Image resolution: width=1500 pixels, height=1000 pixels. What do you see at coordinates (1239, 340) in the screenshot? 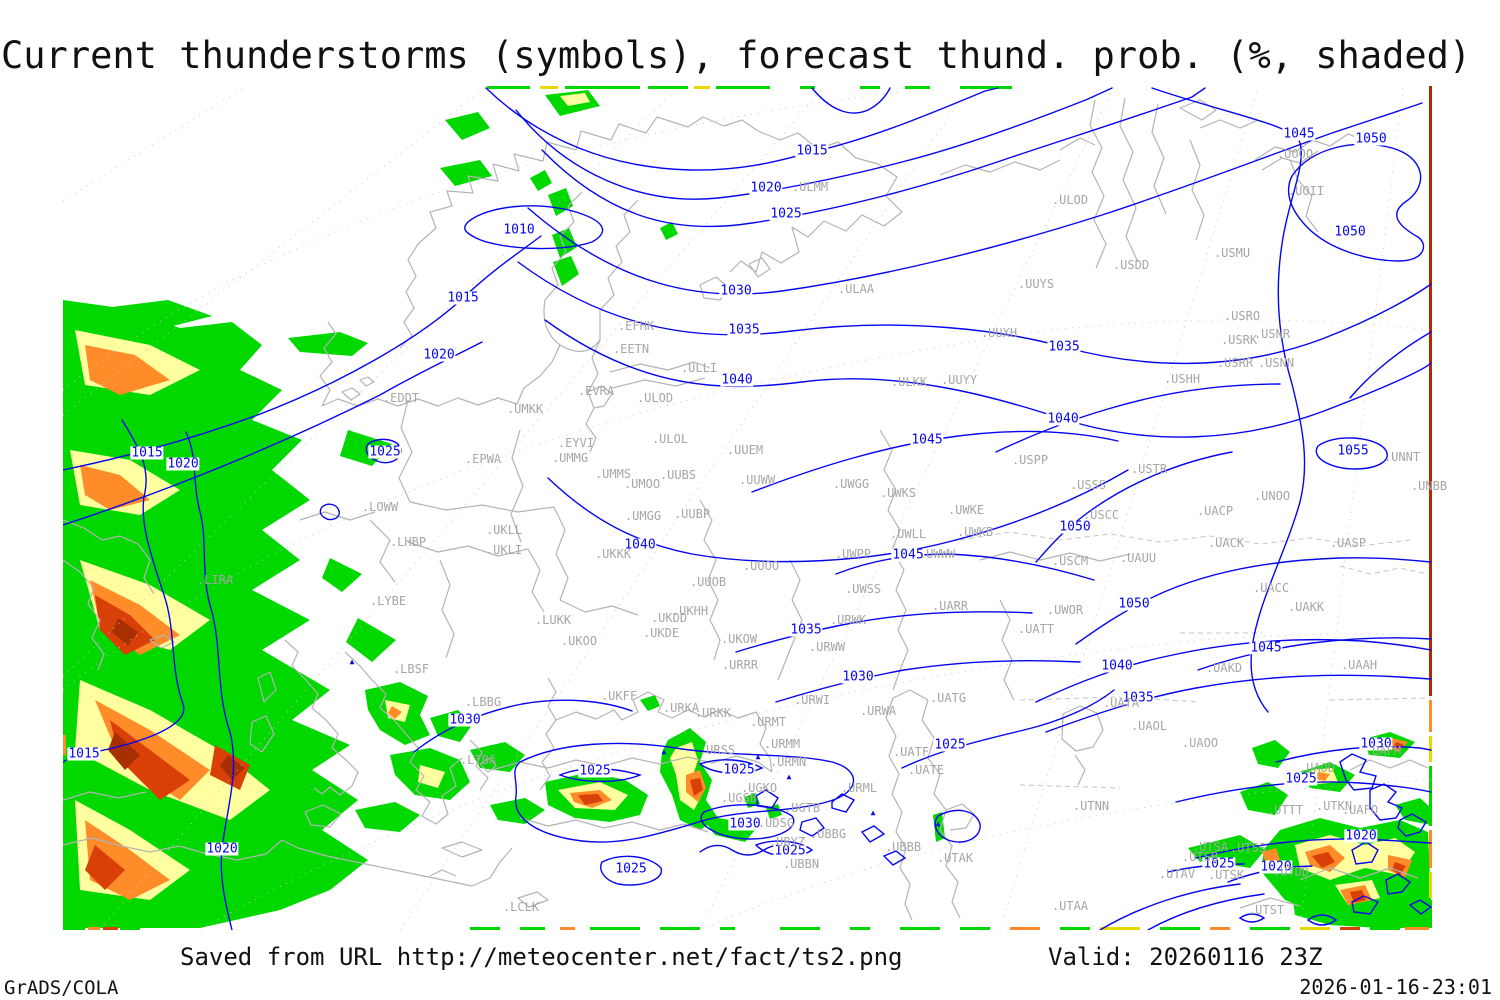
I see `station-label: .USRK` at bounding box center [1239, 340].